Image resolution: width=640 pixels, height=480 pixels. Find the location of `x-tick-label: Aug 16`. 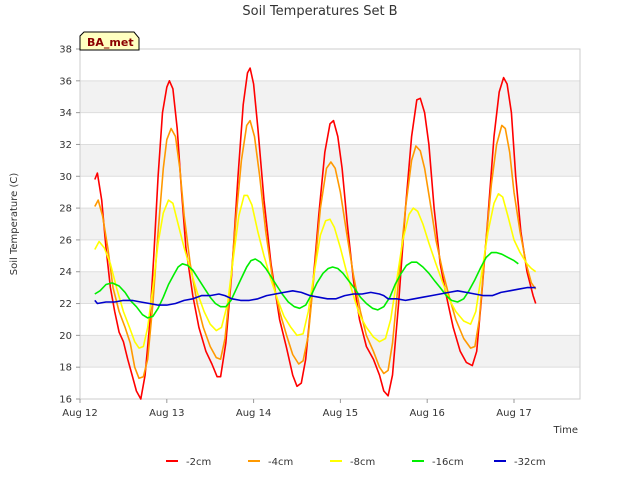

x-tick-label: Aug 16 is located at coordinates (426, 413).